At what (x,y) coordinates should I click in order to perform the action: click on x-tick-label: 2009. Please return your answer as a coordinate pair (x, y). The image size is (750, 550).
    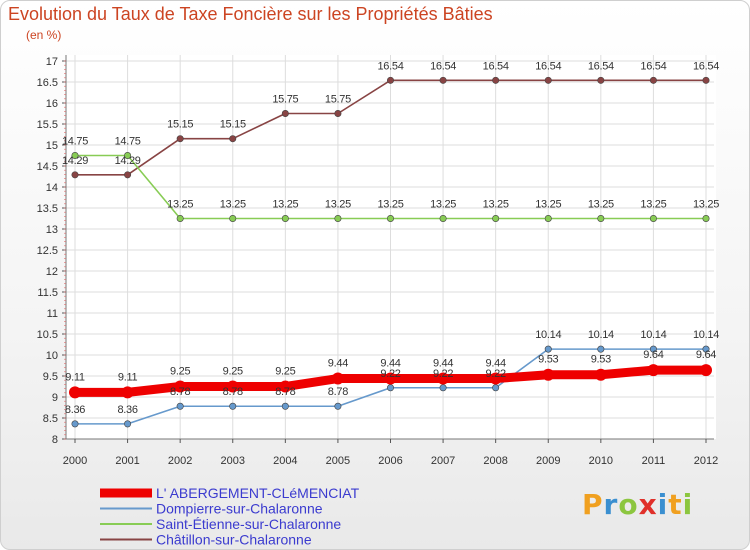
    Looking at the image, I should click on (548, 461).